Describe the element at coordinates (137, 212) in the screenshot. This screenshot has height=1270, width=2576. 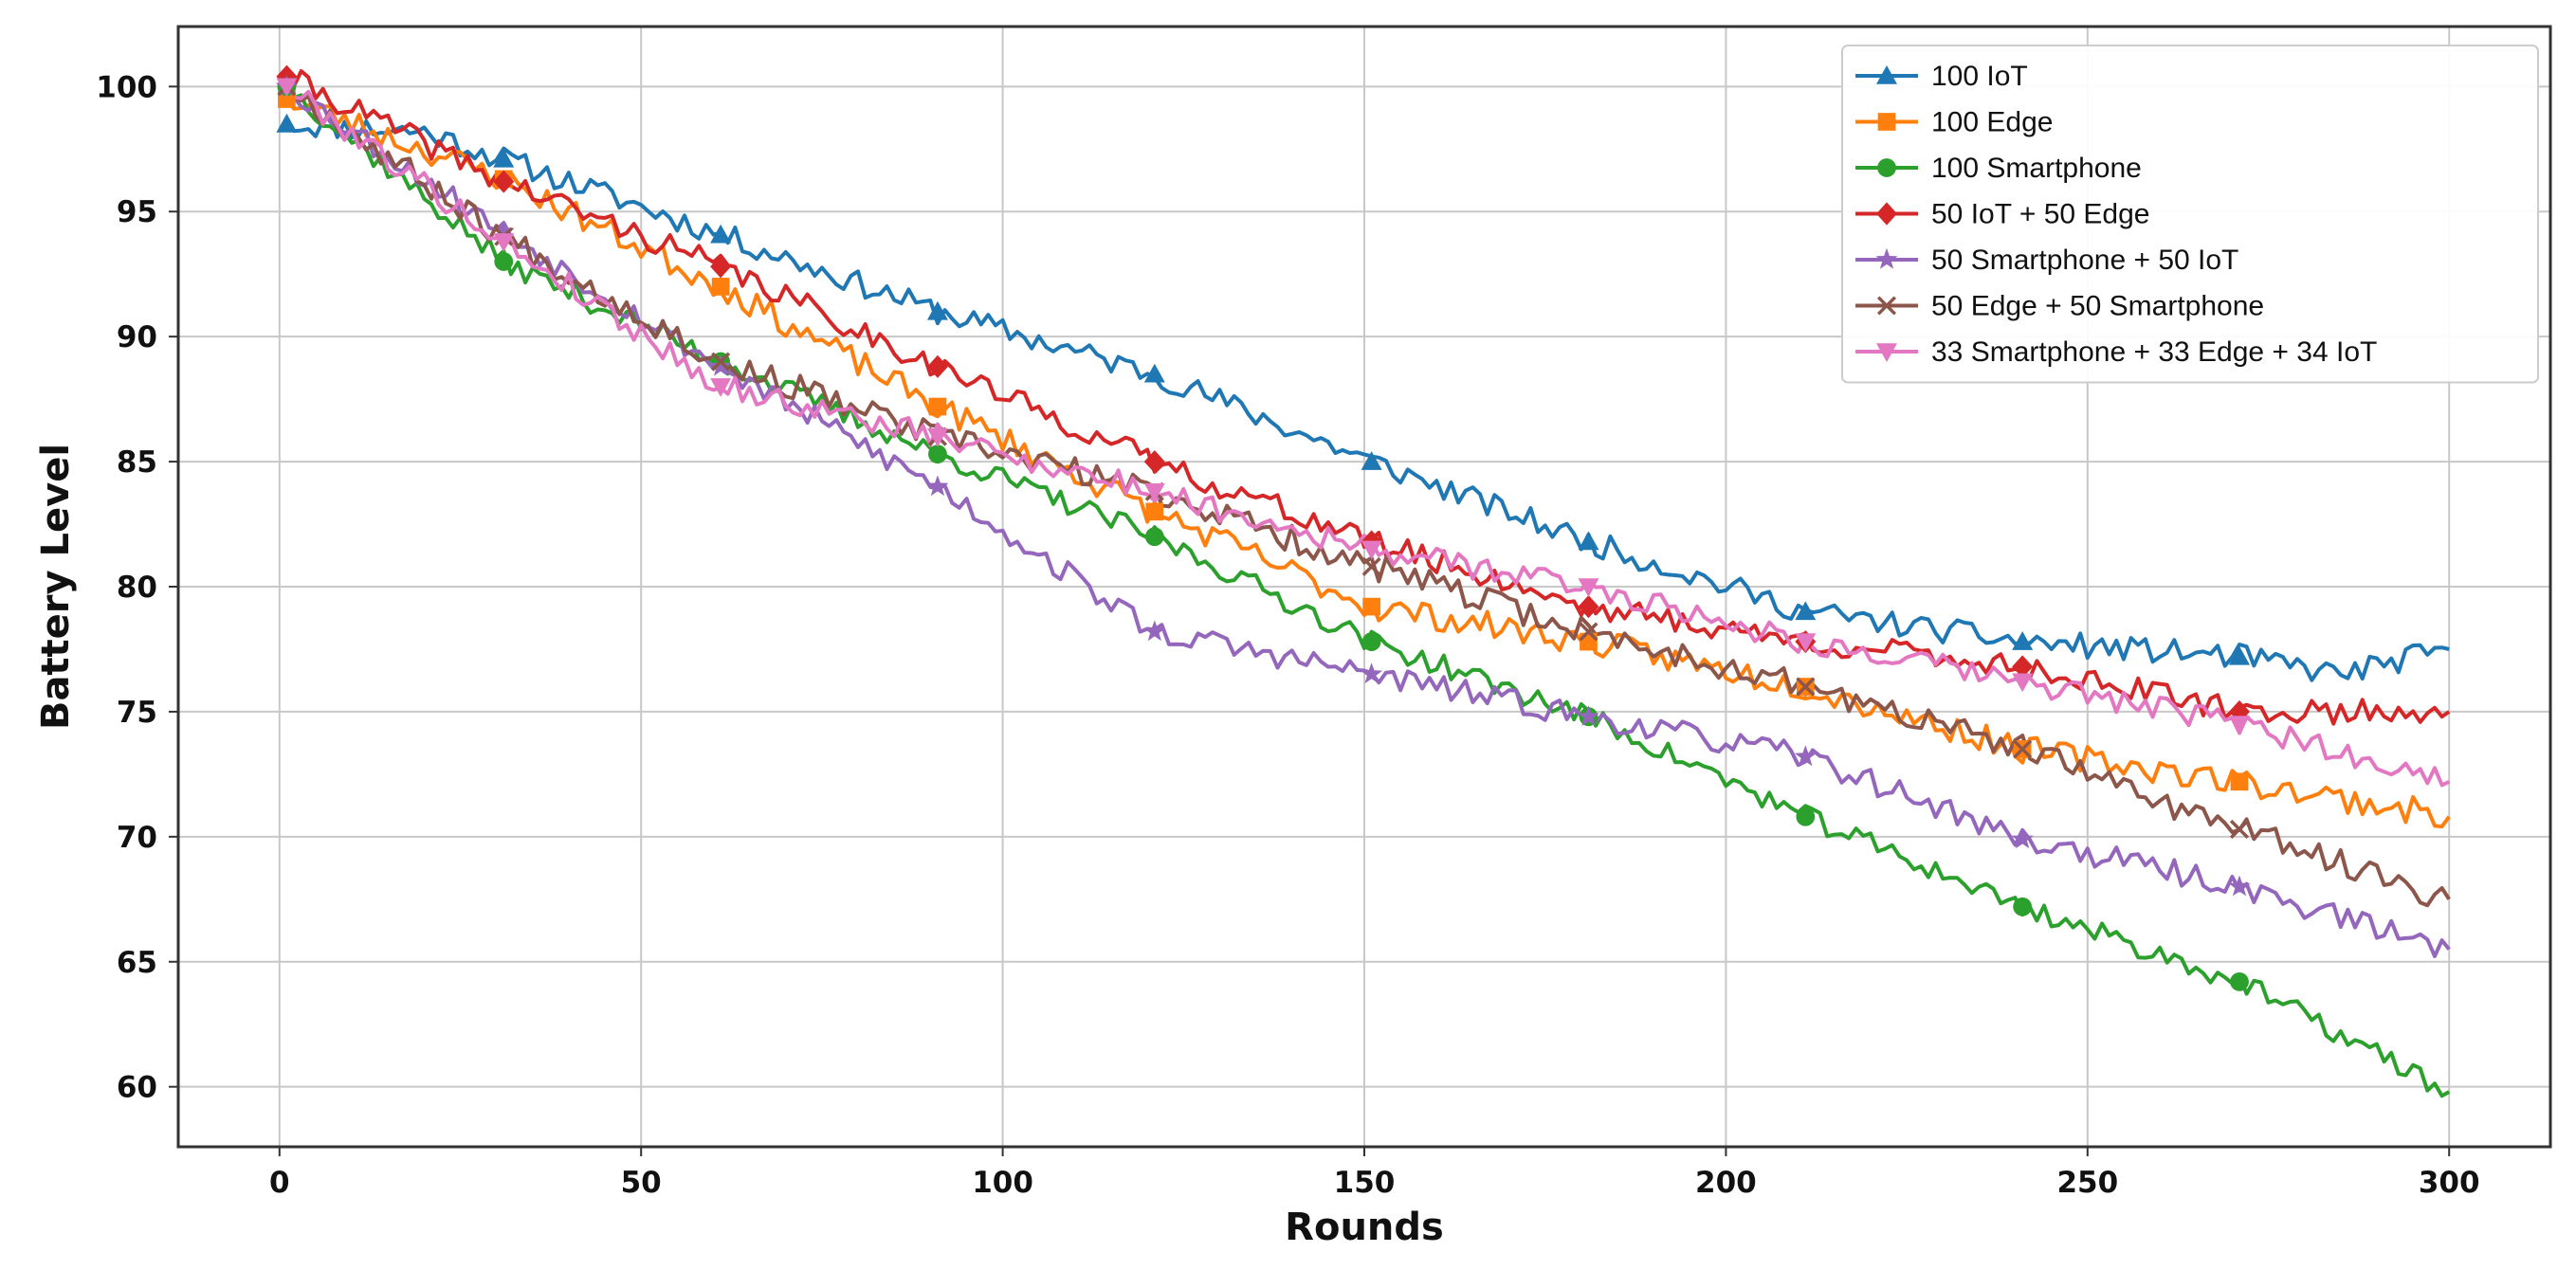
I see `y-tick-label: 95` at that location.